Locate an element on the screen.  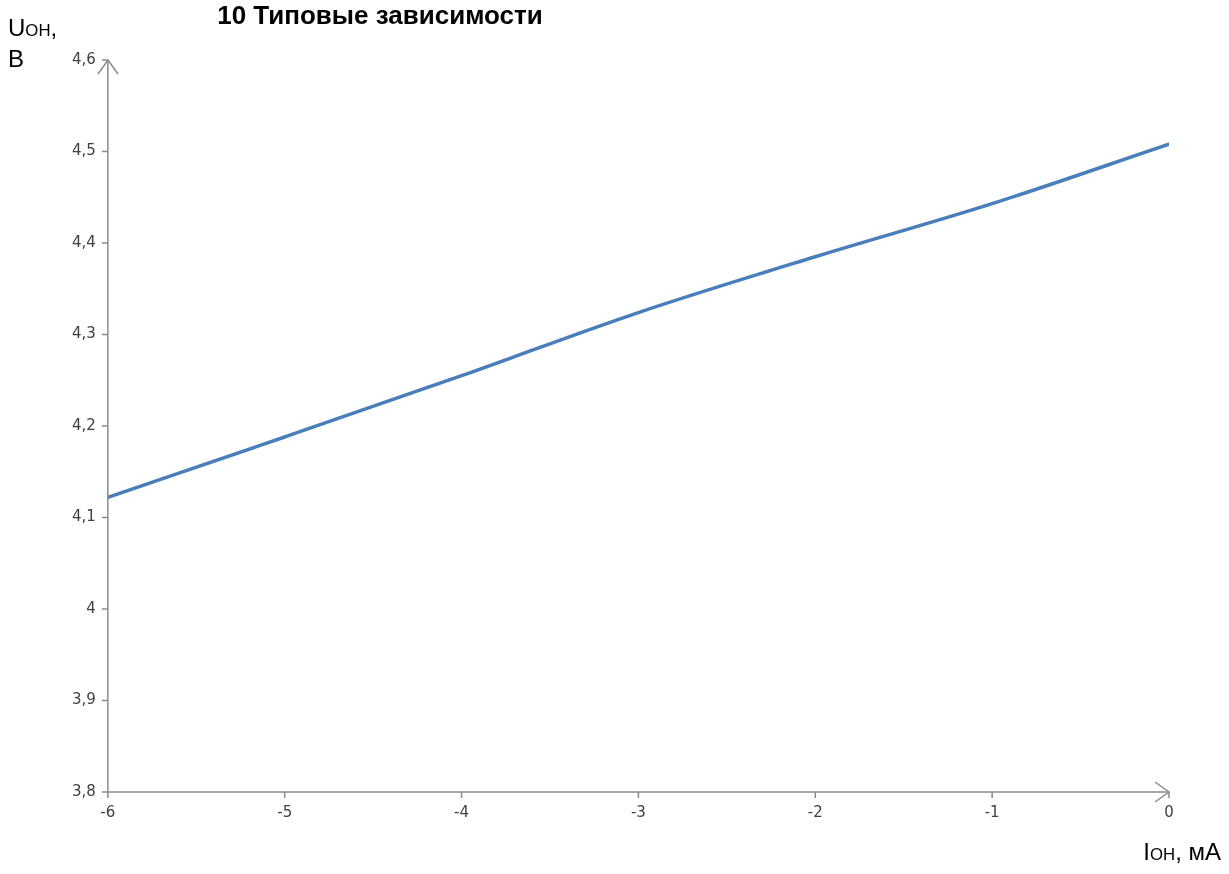
y-tick-label: 4,4 is located at coordinates (84, 241).